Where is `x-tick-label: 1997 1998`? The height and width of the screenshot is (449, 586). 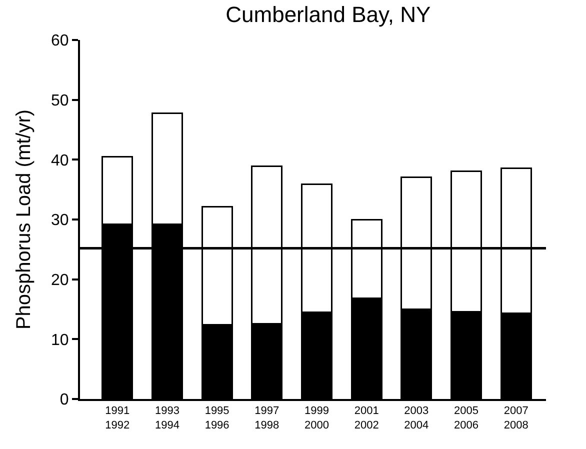 x-tick-label: 1997 1998 is located at coordinates (267, 418).